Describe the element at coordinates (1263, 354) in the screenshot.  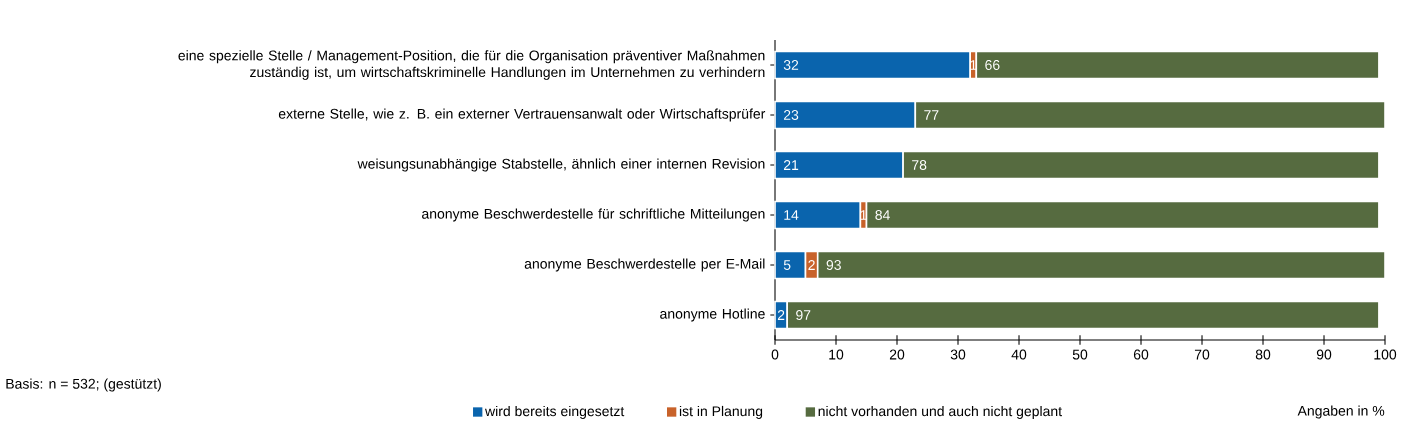
I see `x-tick-label: 80` at that location.